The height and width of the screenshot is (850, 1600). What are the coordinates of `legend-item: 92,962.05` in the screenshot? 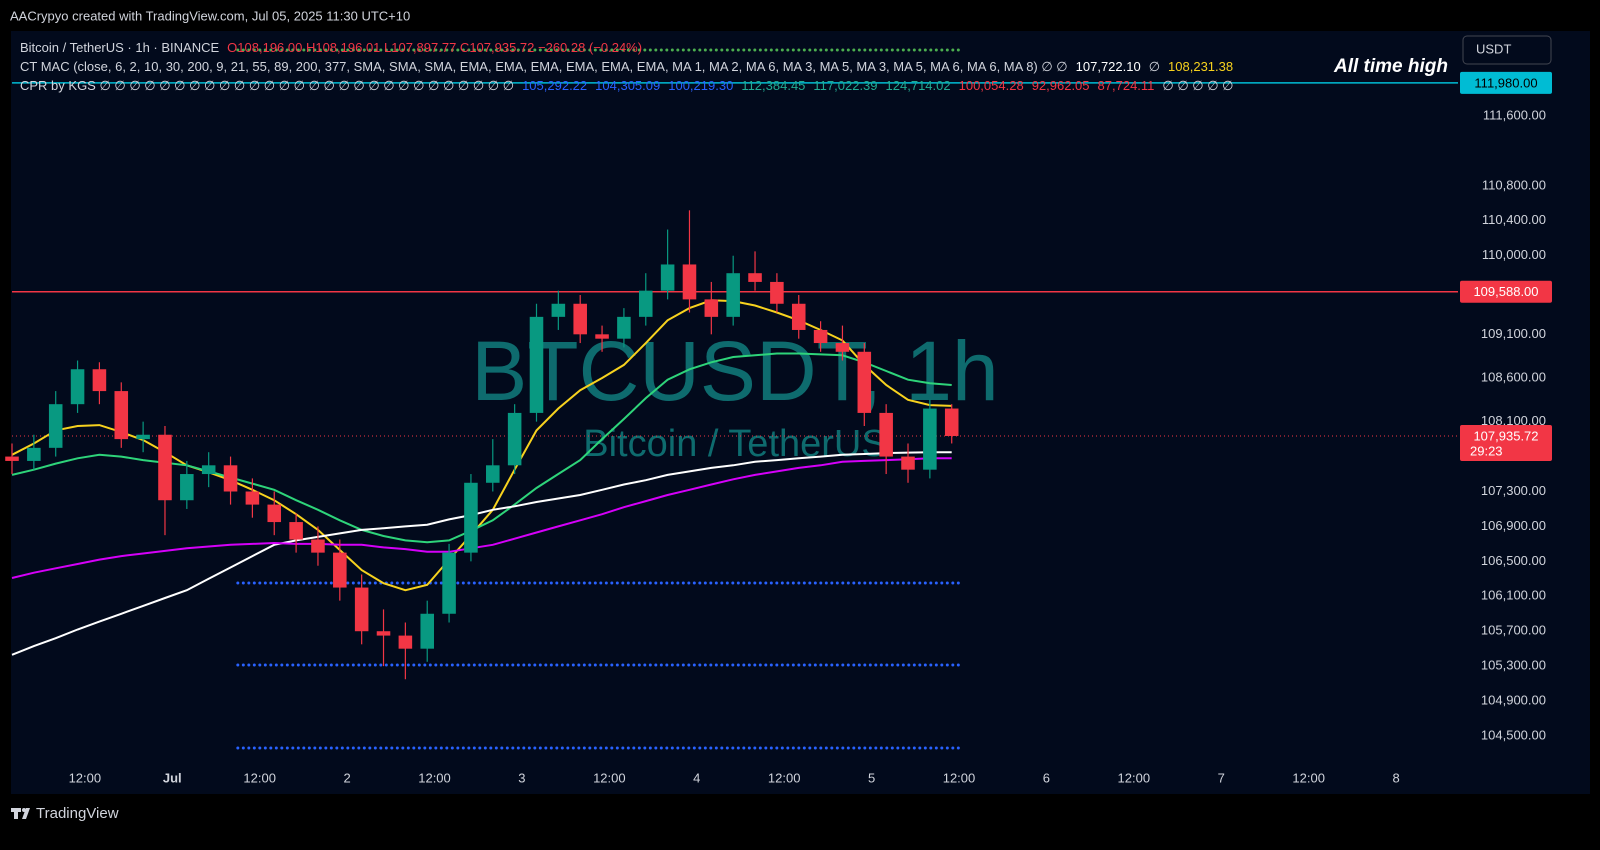 It's located at (1061, 85).